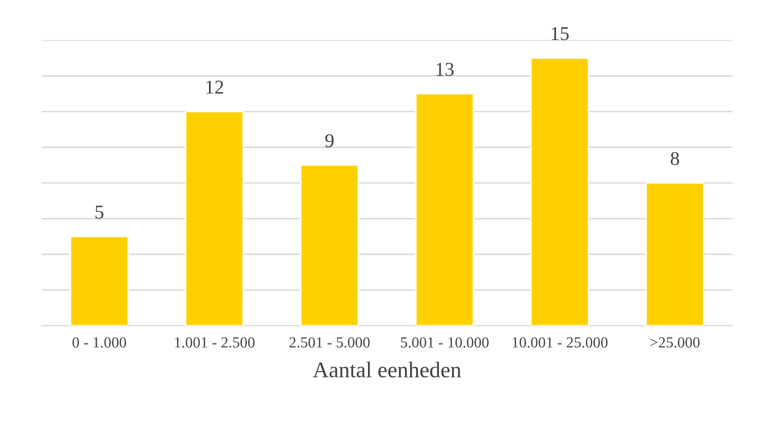 The height and width of the screenshot is (423, 759). What do you see at coordinates (215, 342) in the screenshot?
I see `x-tick-label: 1.001 - 2.500` at bounding box center [215, 342].